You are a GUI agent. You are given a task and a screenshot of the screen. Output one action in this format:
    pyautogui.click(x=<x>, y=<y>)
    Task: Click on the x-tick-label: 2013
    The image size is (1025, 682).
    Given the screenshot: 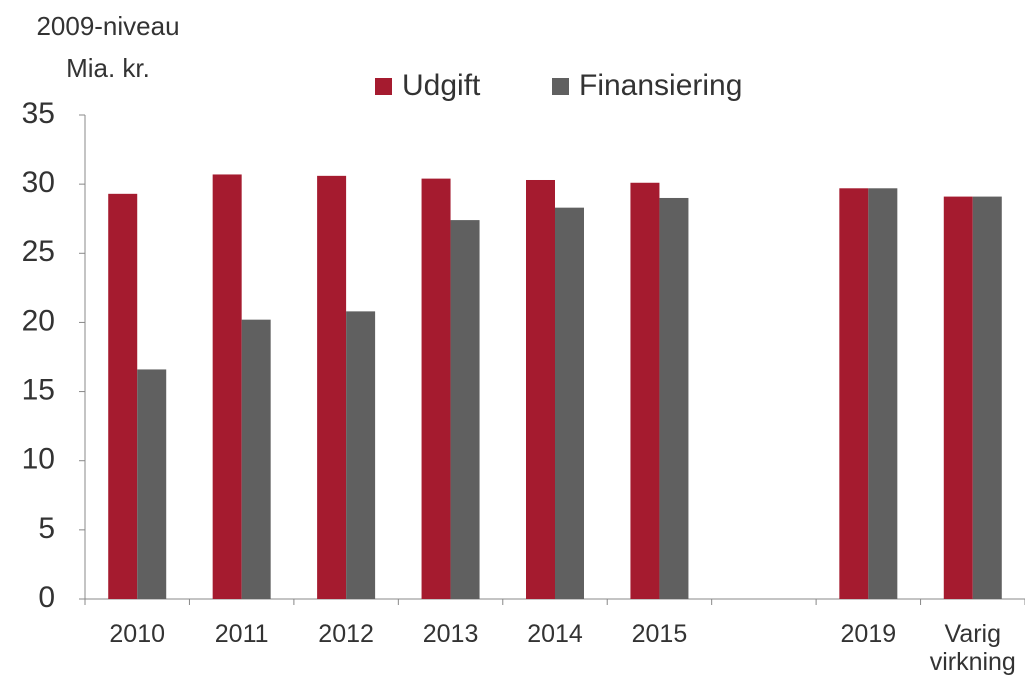 What is the action you would take?
    pyautogui.click(x=450, y=634)
    